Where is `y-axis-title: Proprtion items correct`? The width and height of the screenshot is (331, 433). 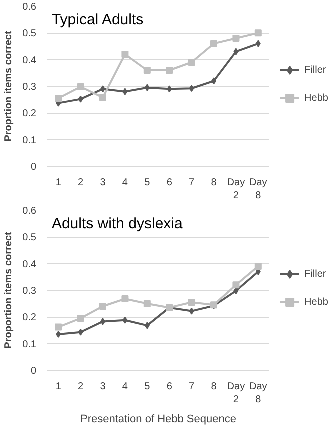
y-axis-title: Proprtion items correct is located at coordinates (9, 86).